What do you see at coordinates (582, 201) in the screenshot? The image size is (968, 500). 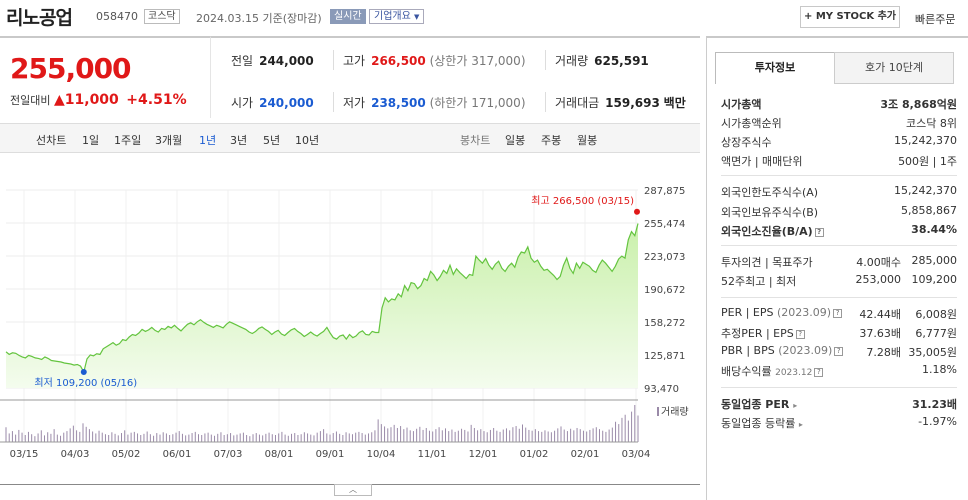 I see `max-label: 최고 266,500 (03/15)` at bounding box center [582, 201].